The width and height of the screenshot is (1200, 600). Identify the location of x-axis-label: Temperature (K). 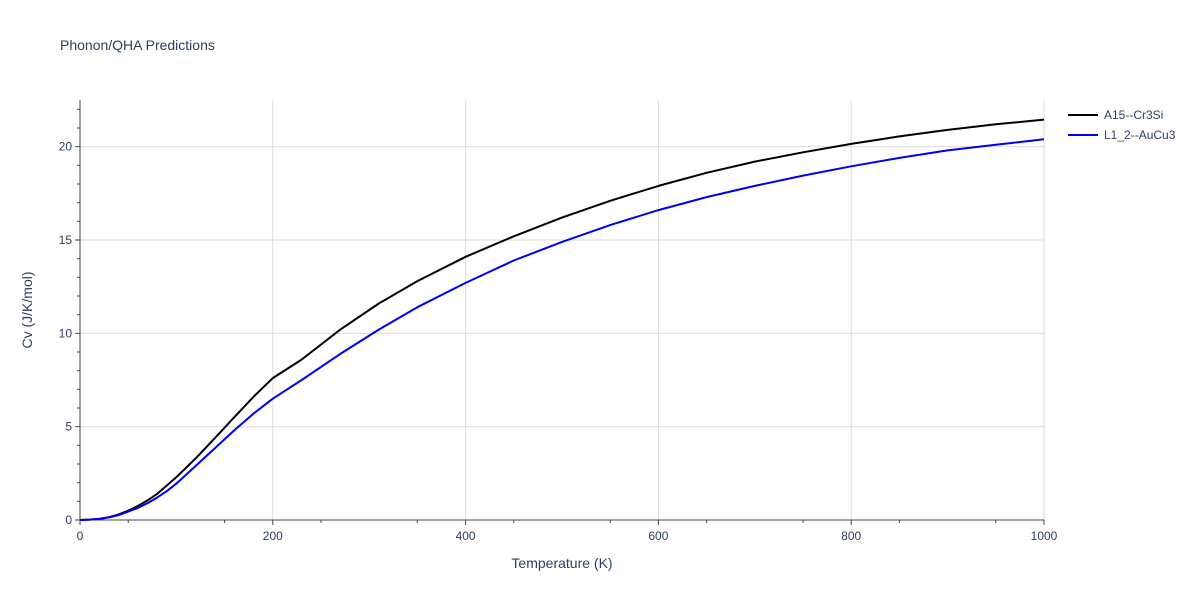
(561, 563).